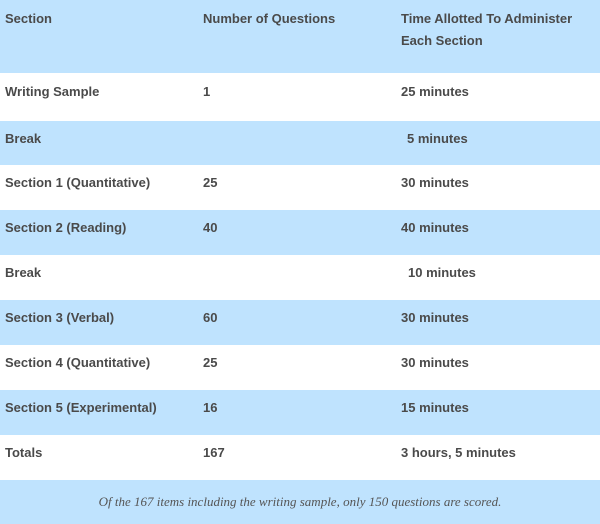 The width and height of the screenshot is (600, 524). I want to click on row-section: Totals, so click(24, 452).